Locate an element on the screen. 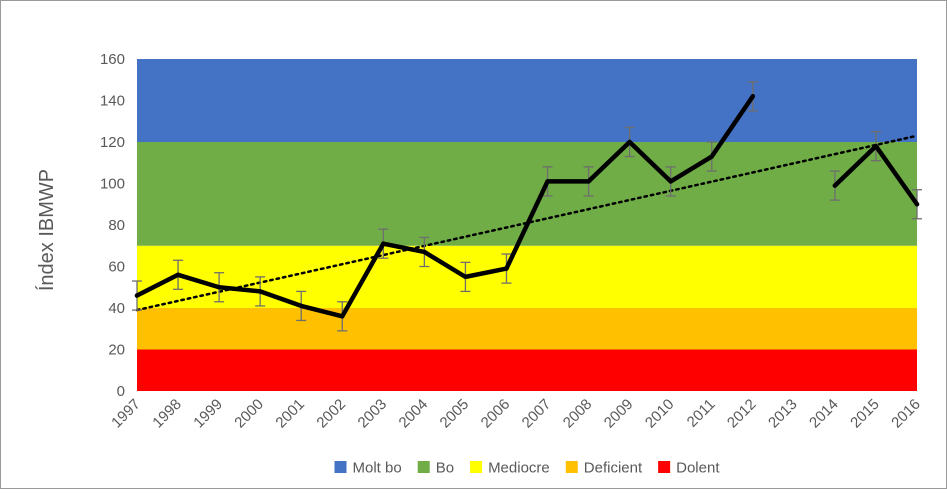 This screenshot has width=947, height=493. x-tick-label: 2003 is located at coordinates (373, 414).